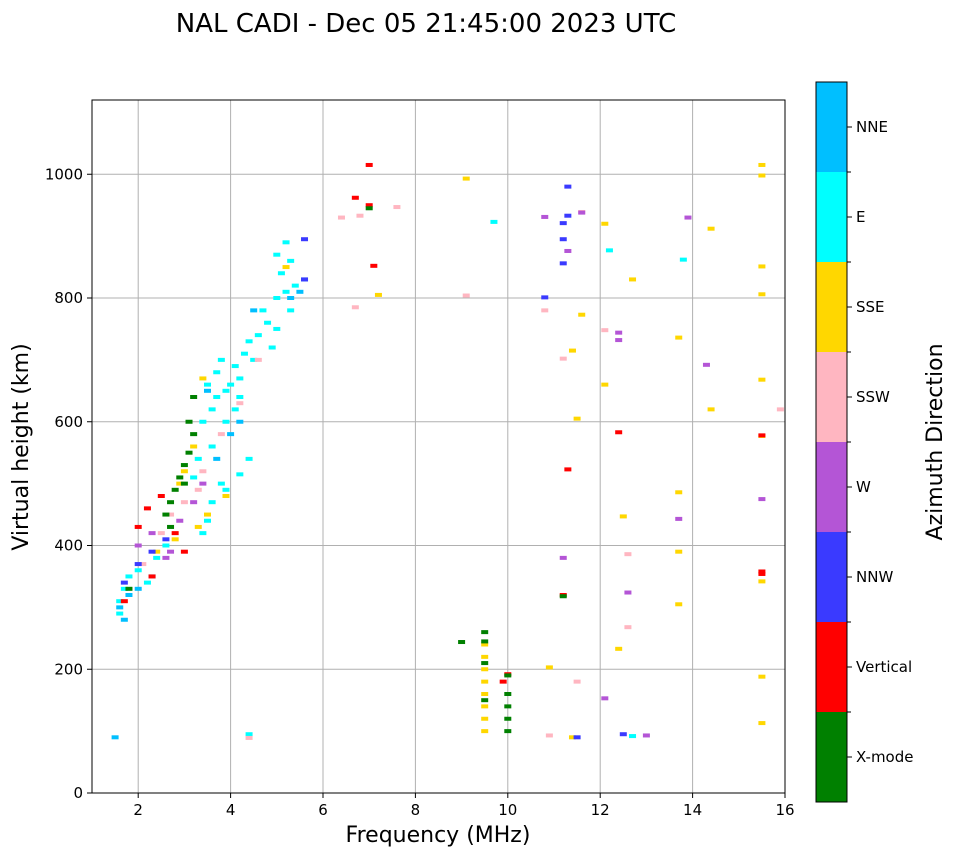 This screenshot has height=857, width=958. I want to click on colorbar-tick-label: Vertical, so click(884, 667).